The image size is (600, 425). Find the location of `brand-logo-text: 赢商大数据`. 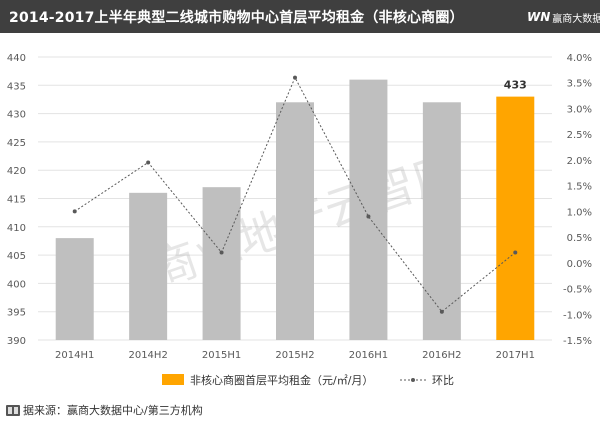

brand-logo-text: 赢商大数据 is located at coordinates (576, 19).